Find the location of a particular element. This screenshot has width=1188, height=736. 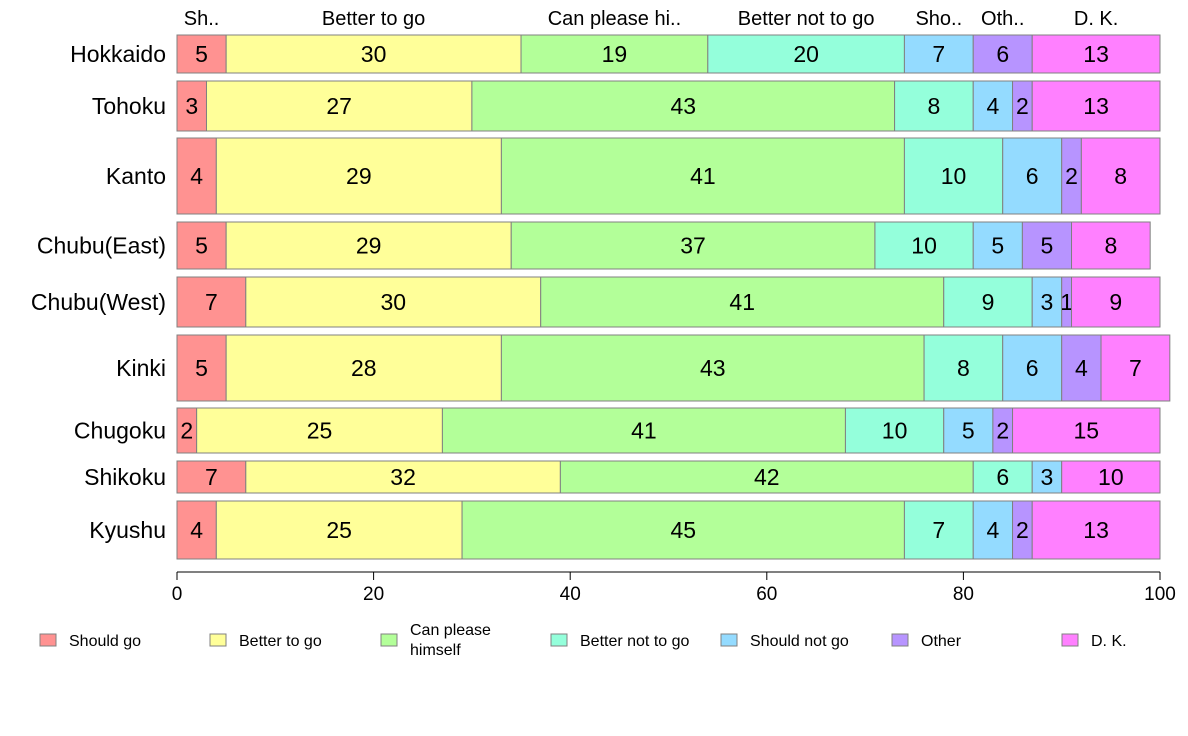

data-label: 29 is located at coordinates (359, 176).